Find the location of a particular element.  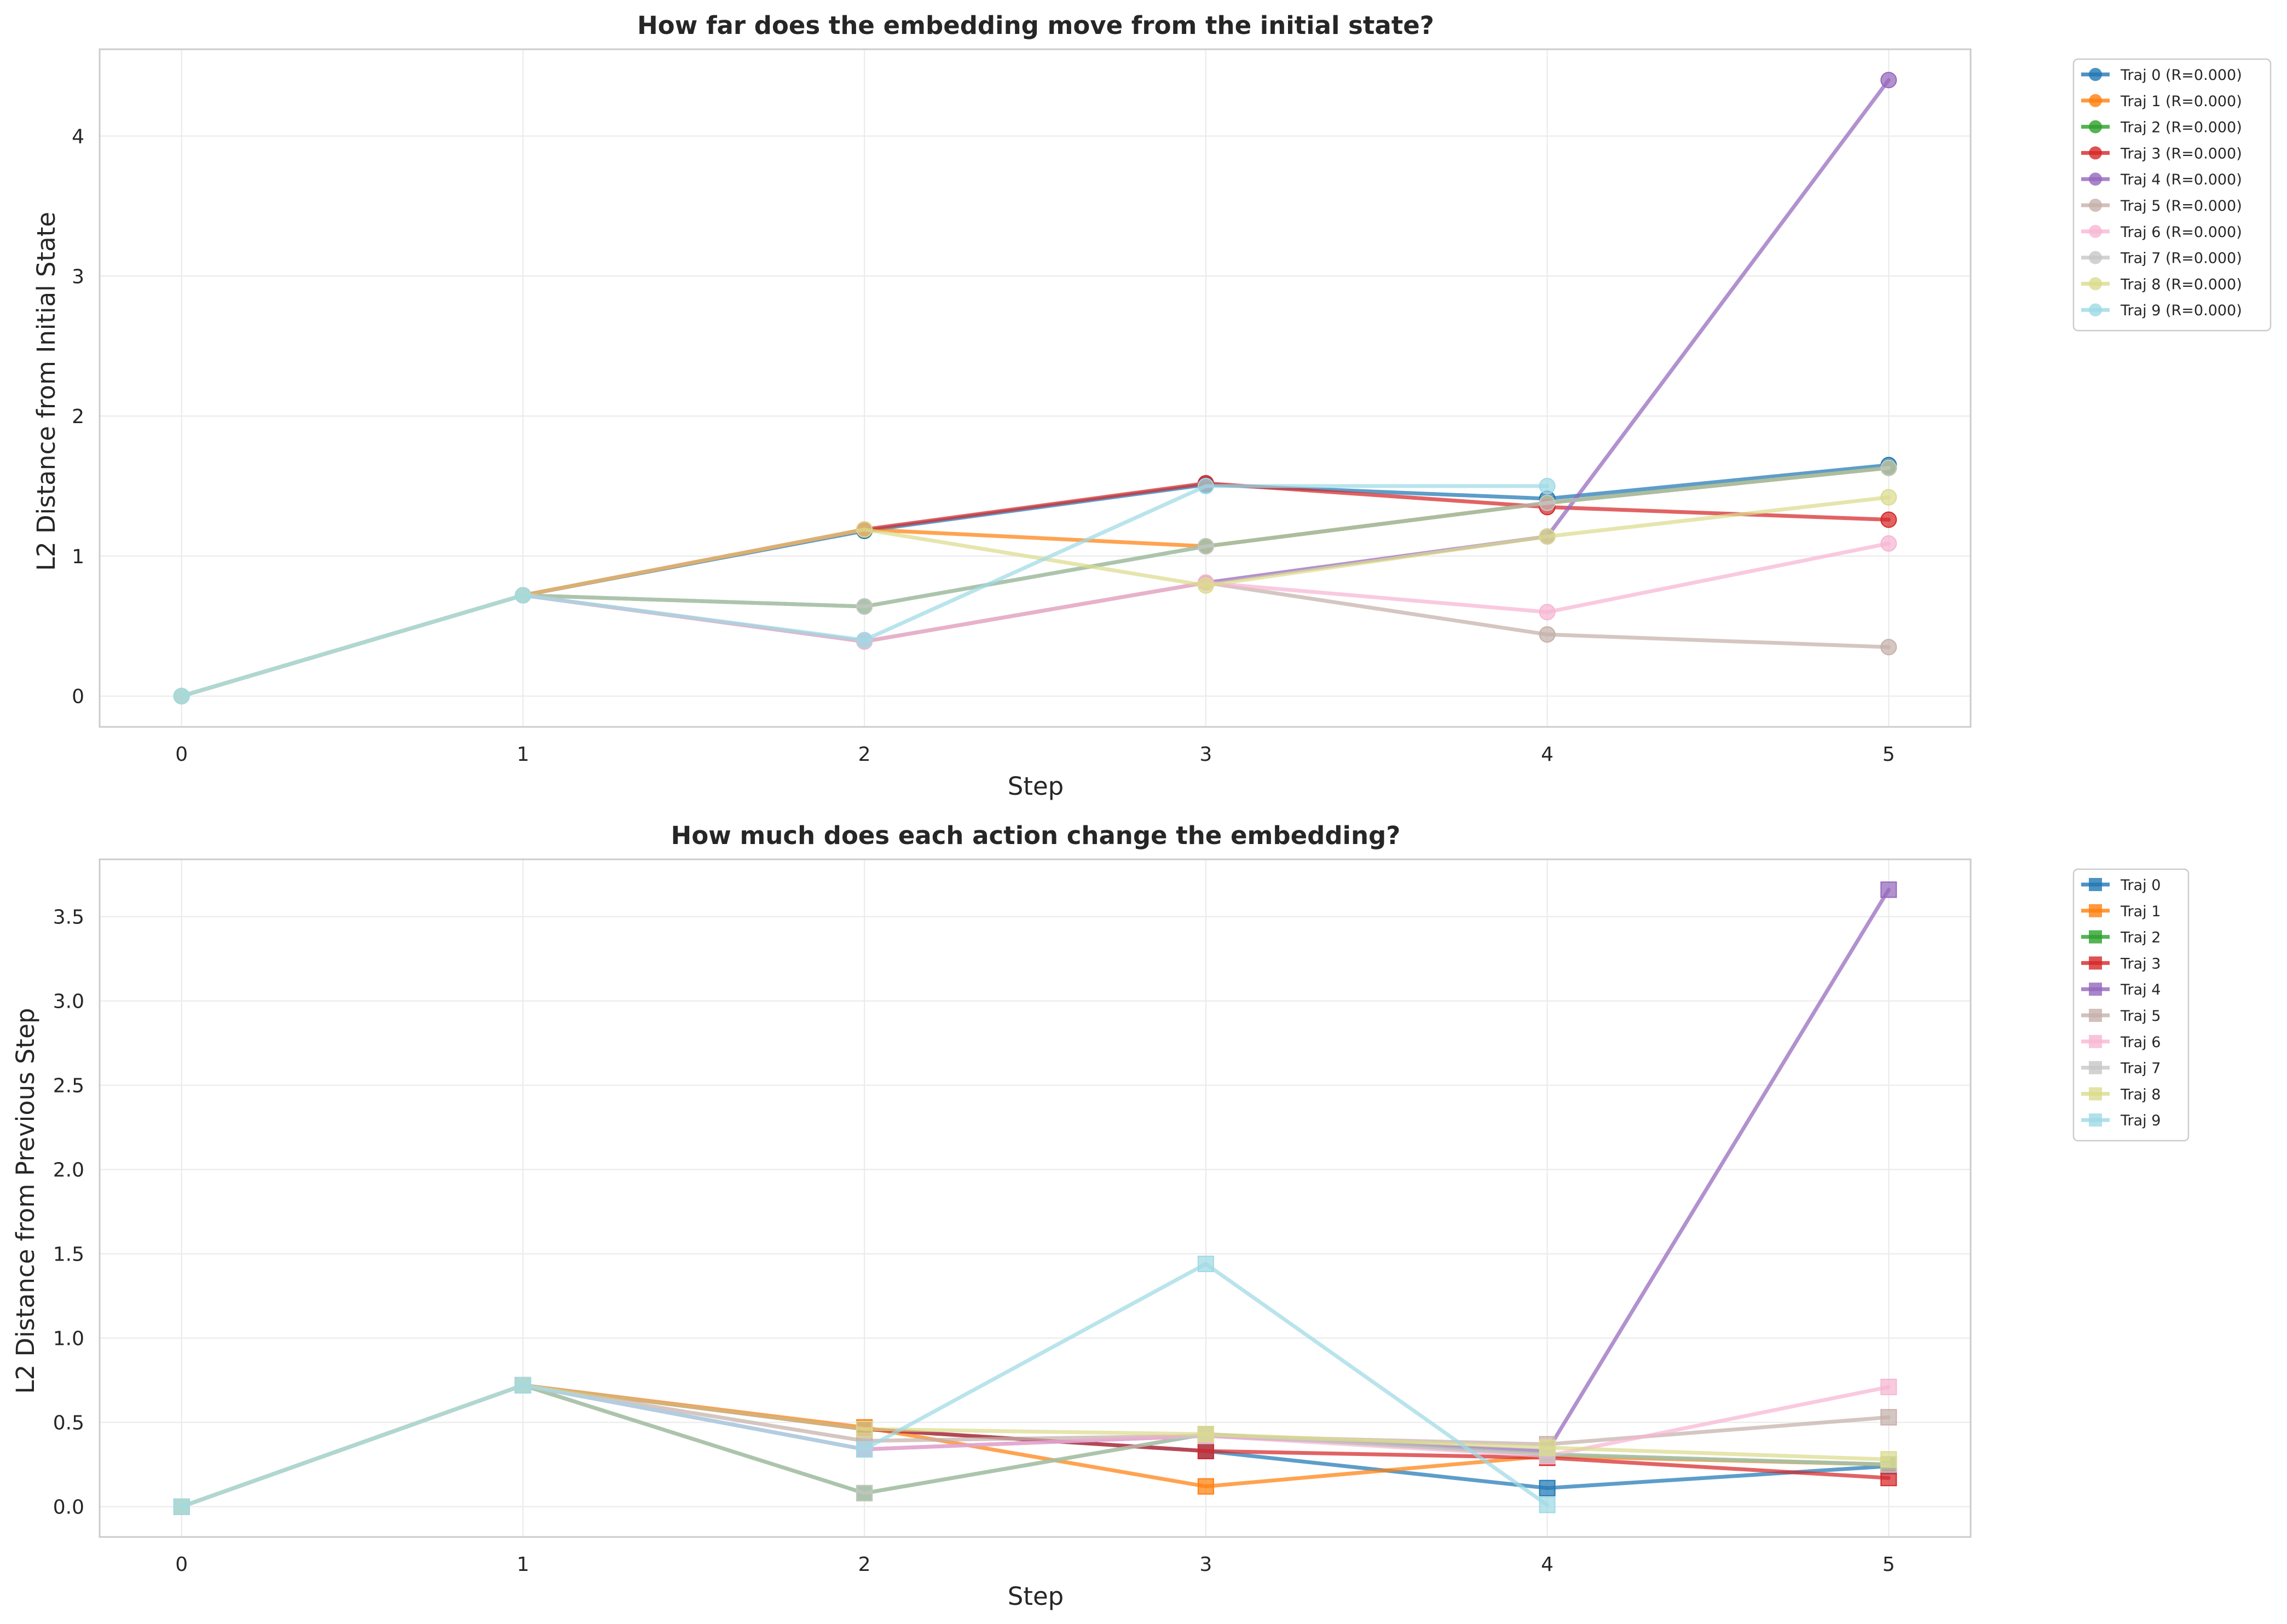

top-chart-x-tick-label: 3 is located at coordinates (1205, 754).